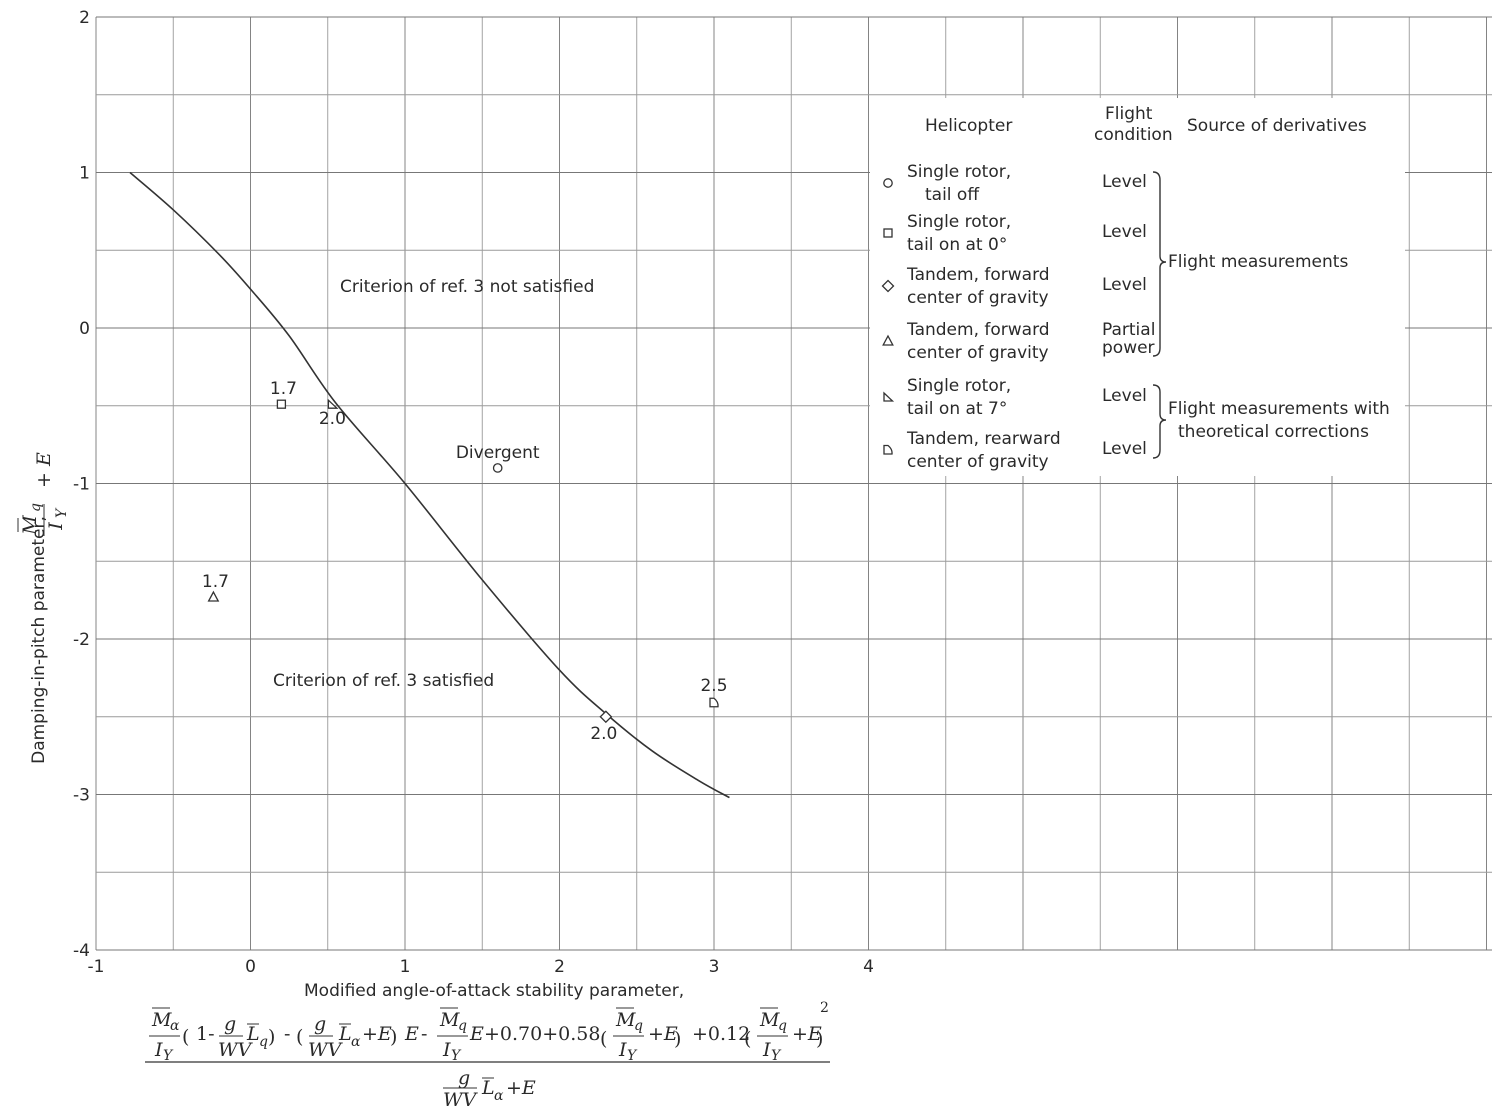  I want to click on legend-entry-line1: Tandem, rearward, so click(983, 439).